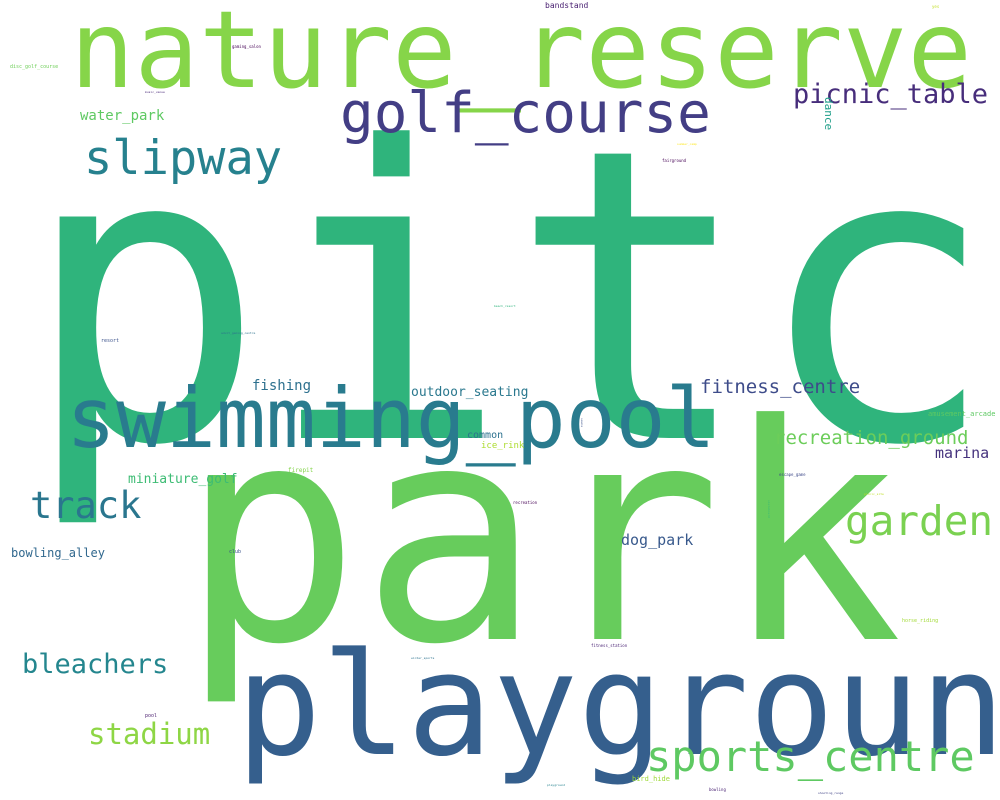 This screenshot has height=800, width=1000. I want to click on word-track: track, so click(86, 505).